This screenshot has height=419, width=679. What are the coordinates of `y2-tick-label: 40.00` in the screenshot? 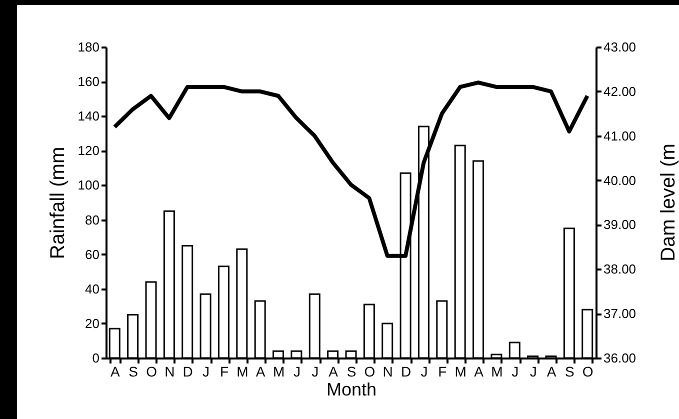 It's located at (620, 180).